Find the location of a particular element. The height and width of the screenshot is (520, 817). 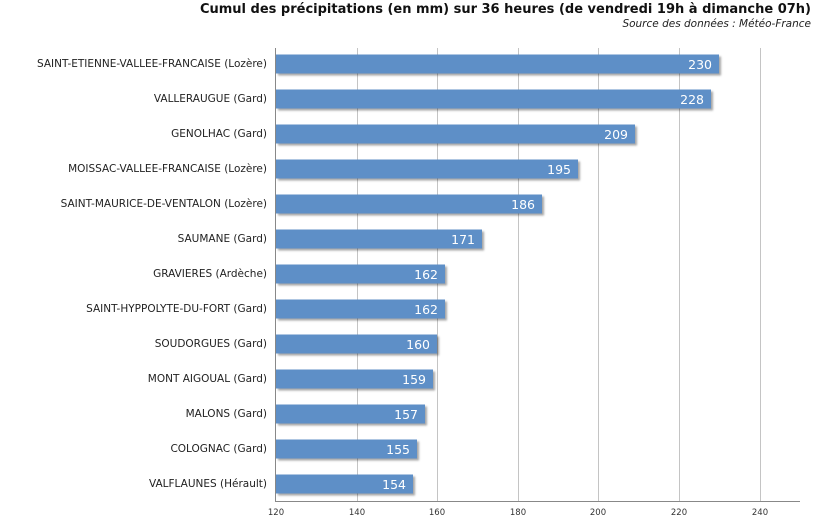

x-tick-label: 200 is located at coordinates (598, 513).